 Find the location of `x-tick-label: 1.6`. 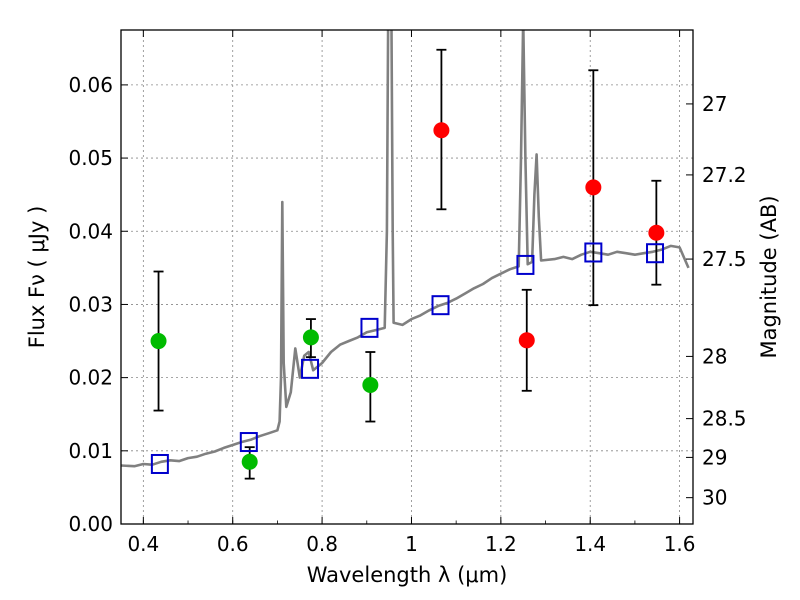

x-tick-label: 1.6 is located at coordinates (680, 544).